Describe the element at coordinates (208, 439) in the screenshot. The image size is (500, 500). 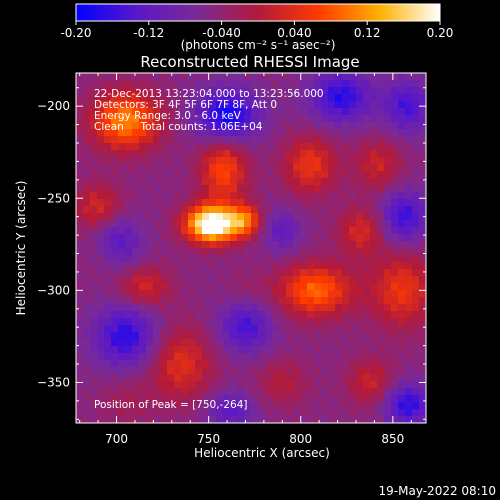
I see `x-axis-tick-label: 750` at that location.